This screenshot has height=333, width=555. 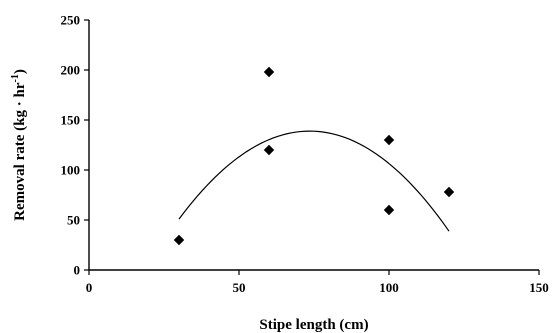 What do you see at coordinates (71, 120) in the screenshot?
I see `y-tick-label: 150` at bounding box center [71, 120].